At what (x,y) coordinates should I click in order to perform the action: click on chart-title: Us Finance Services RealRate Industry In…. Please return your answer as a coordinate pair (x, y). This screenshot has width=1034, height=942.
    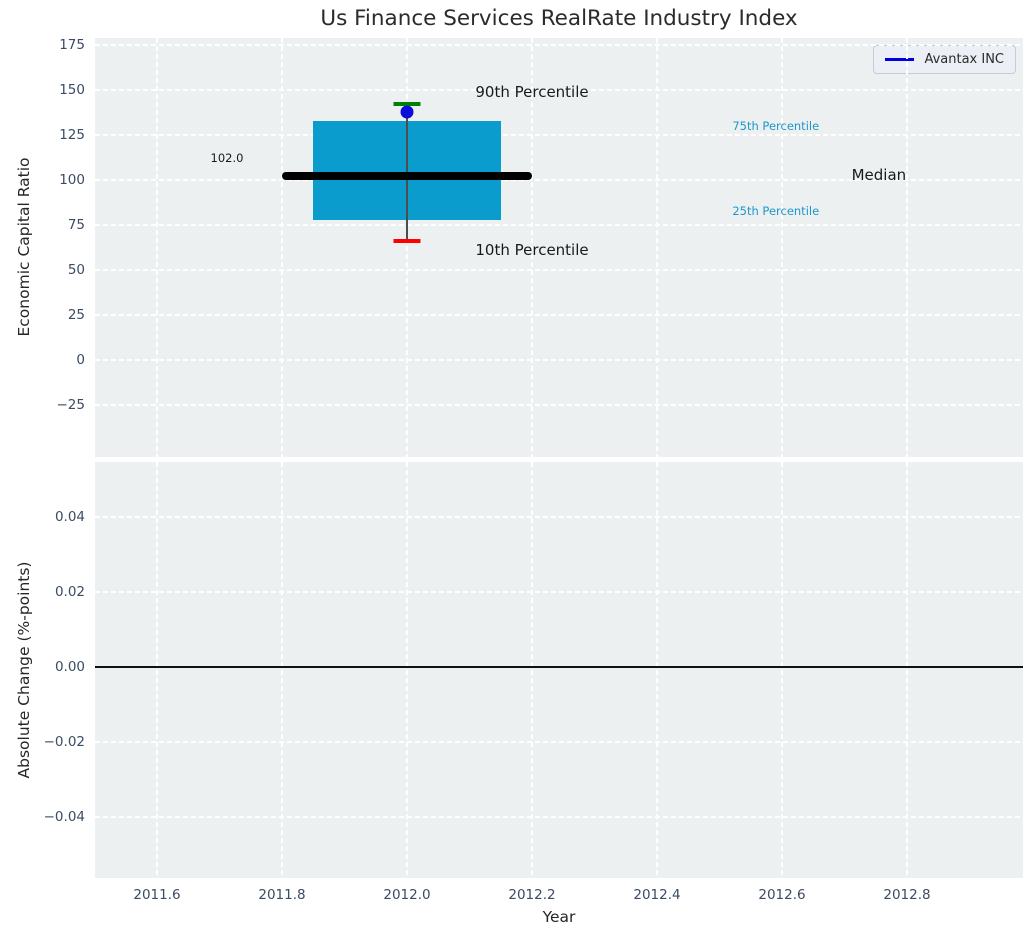
    Looking at the image, I should click on (559, 18).